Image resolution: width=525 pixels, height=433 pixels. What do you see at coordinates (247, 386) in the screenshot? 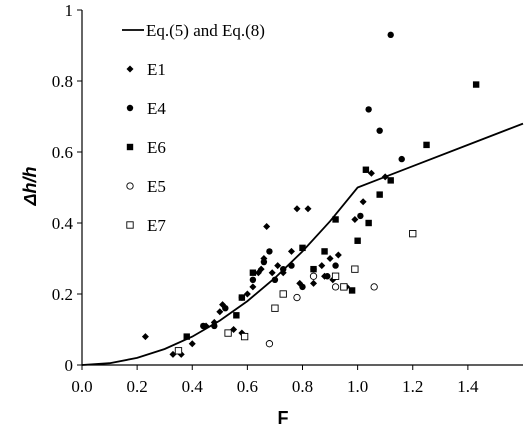
I see `x-tick-label: 0.6` at bounding box center [247, 386].